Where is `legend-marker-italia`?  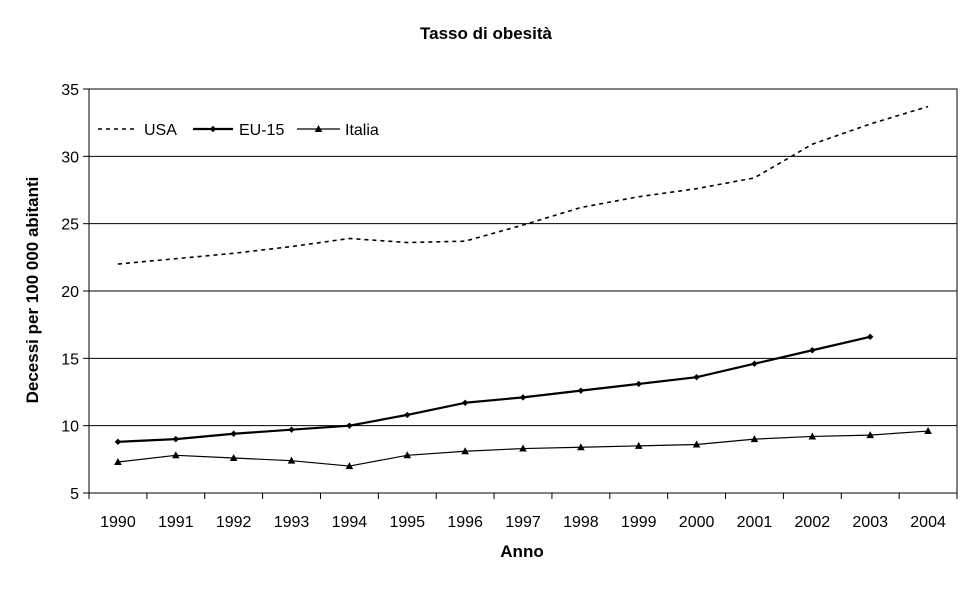
legend-marker-italia is located at coordinates (318, 128).